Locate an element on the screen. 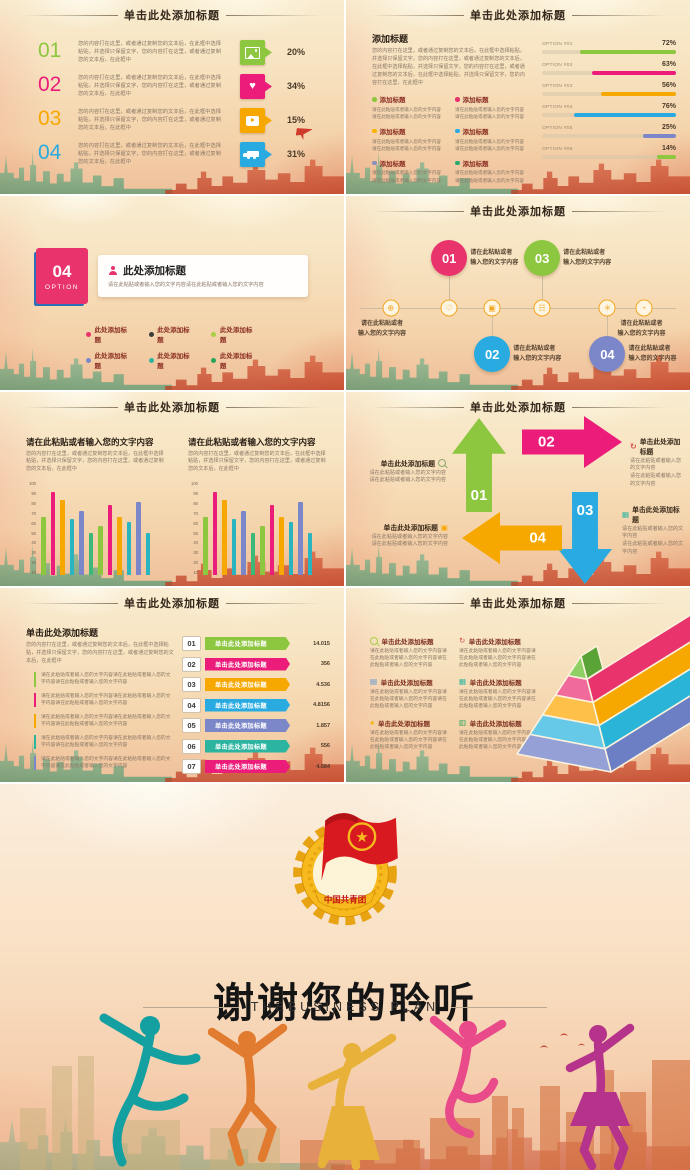 The width and height of the screenshot is (690, 1170). progress-bar: OPTION #04 76% is located at coordinates (609, 110).